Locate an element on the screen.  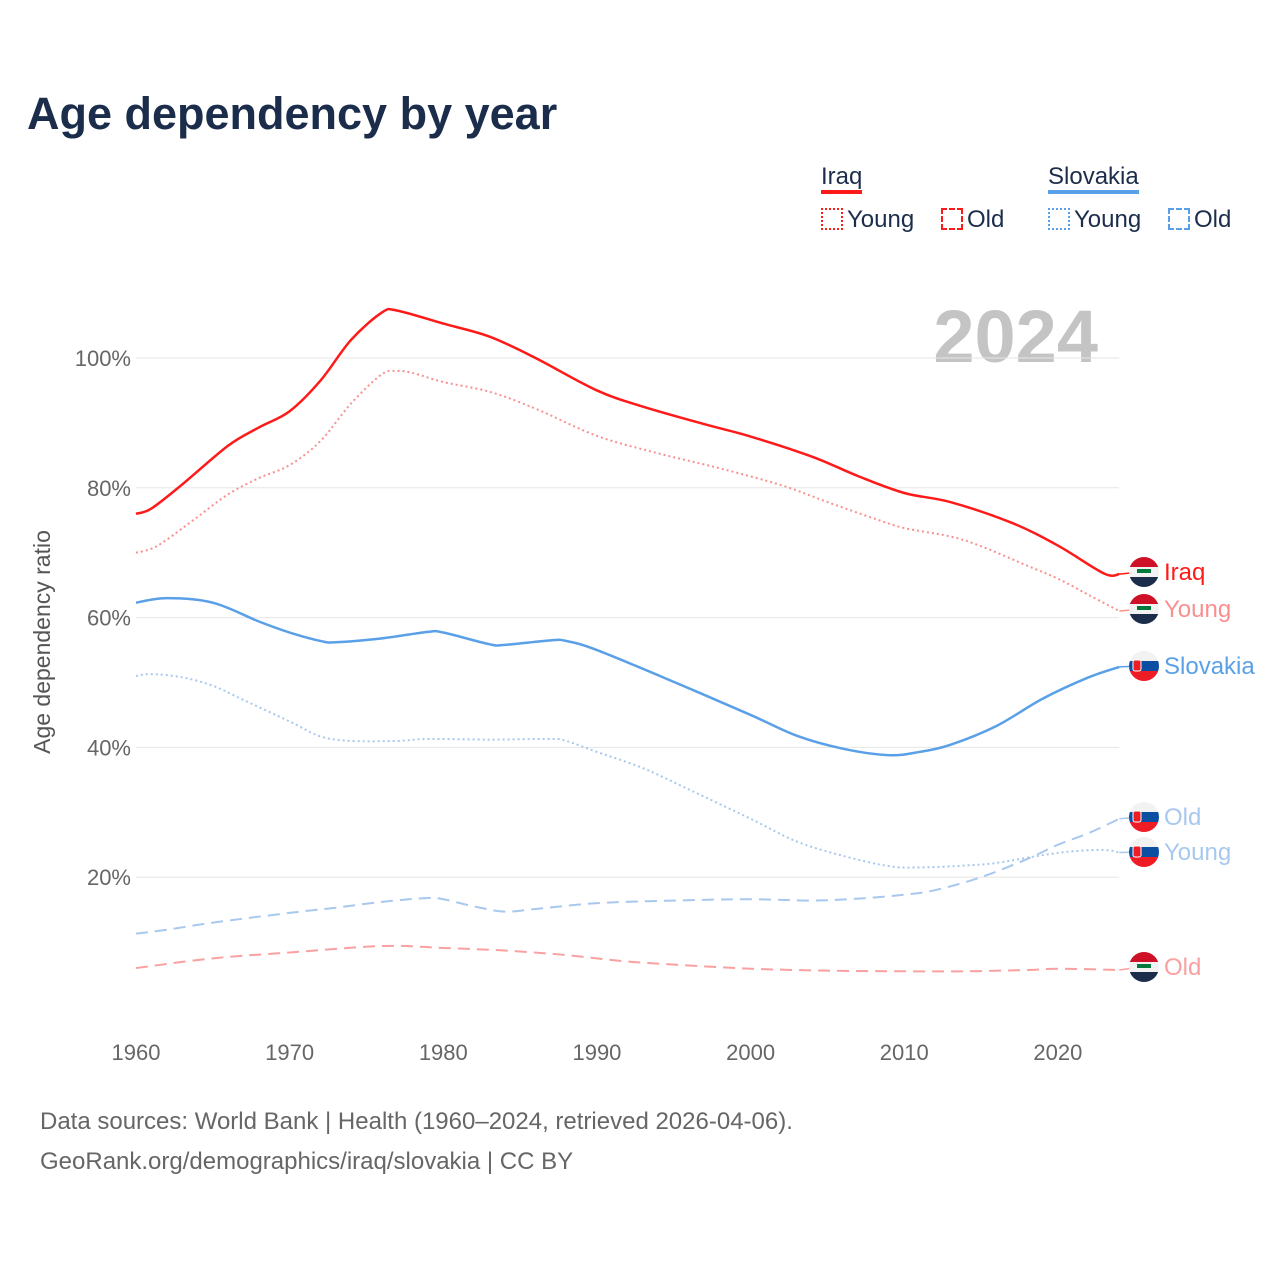
series-line-slovakia-young is located at coordinates (627, 771).